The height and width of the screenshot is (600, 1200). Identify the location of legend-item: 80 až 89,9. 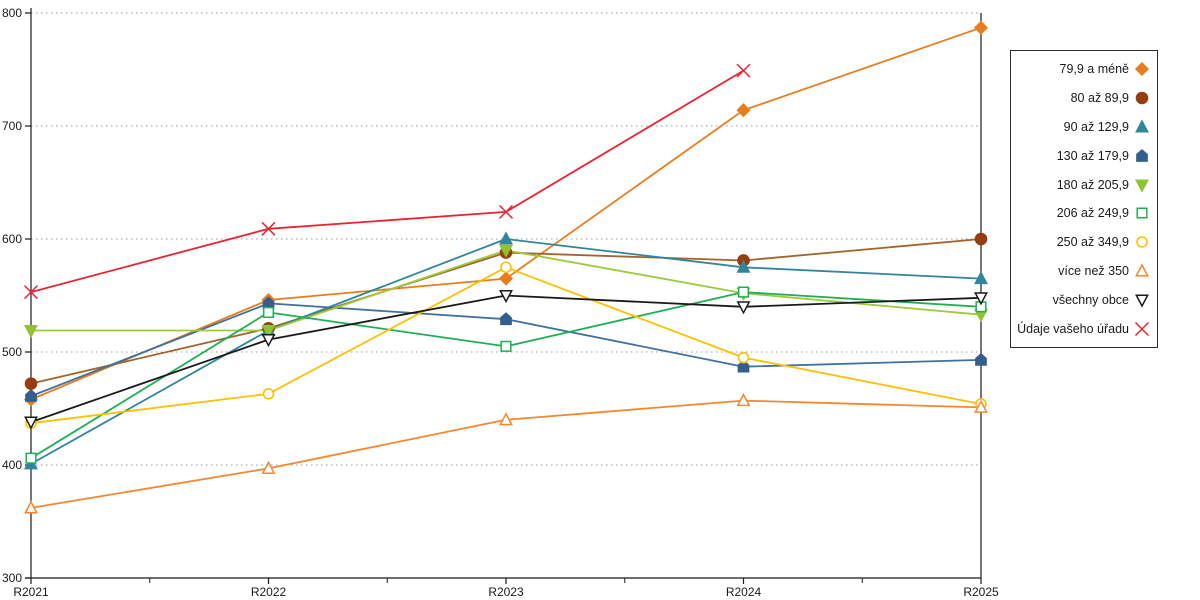
(1084, 98).